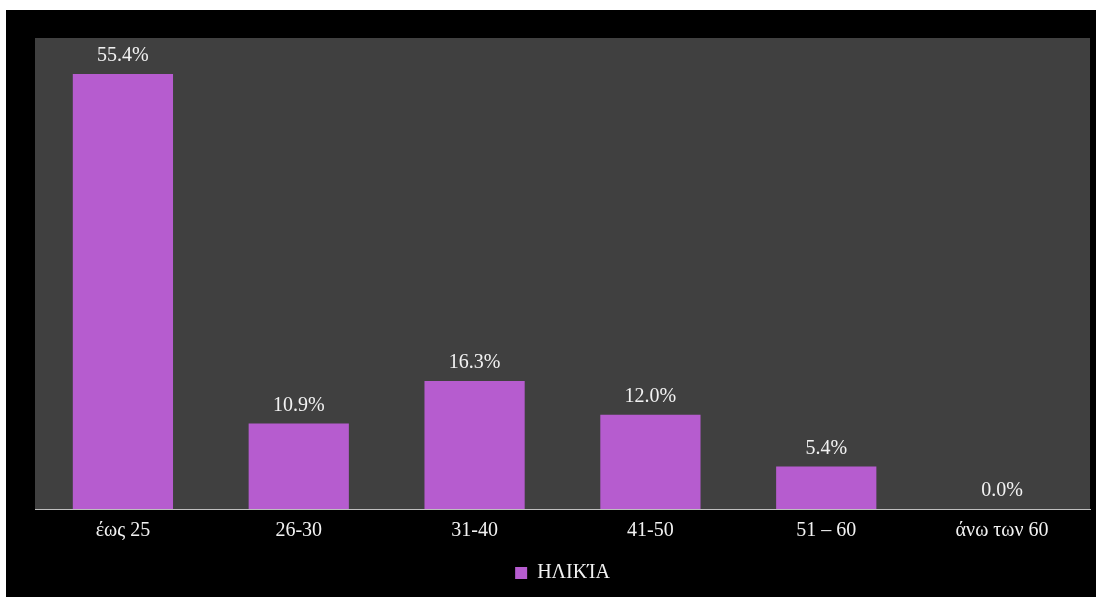 This screenshot has width=1102, height=603. Describe the element at coordinates (826, 446) in the screenshot. I see `data-label: 5.4%` at that location.